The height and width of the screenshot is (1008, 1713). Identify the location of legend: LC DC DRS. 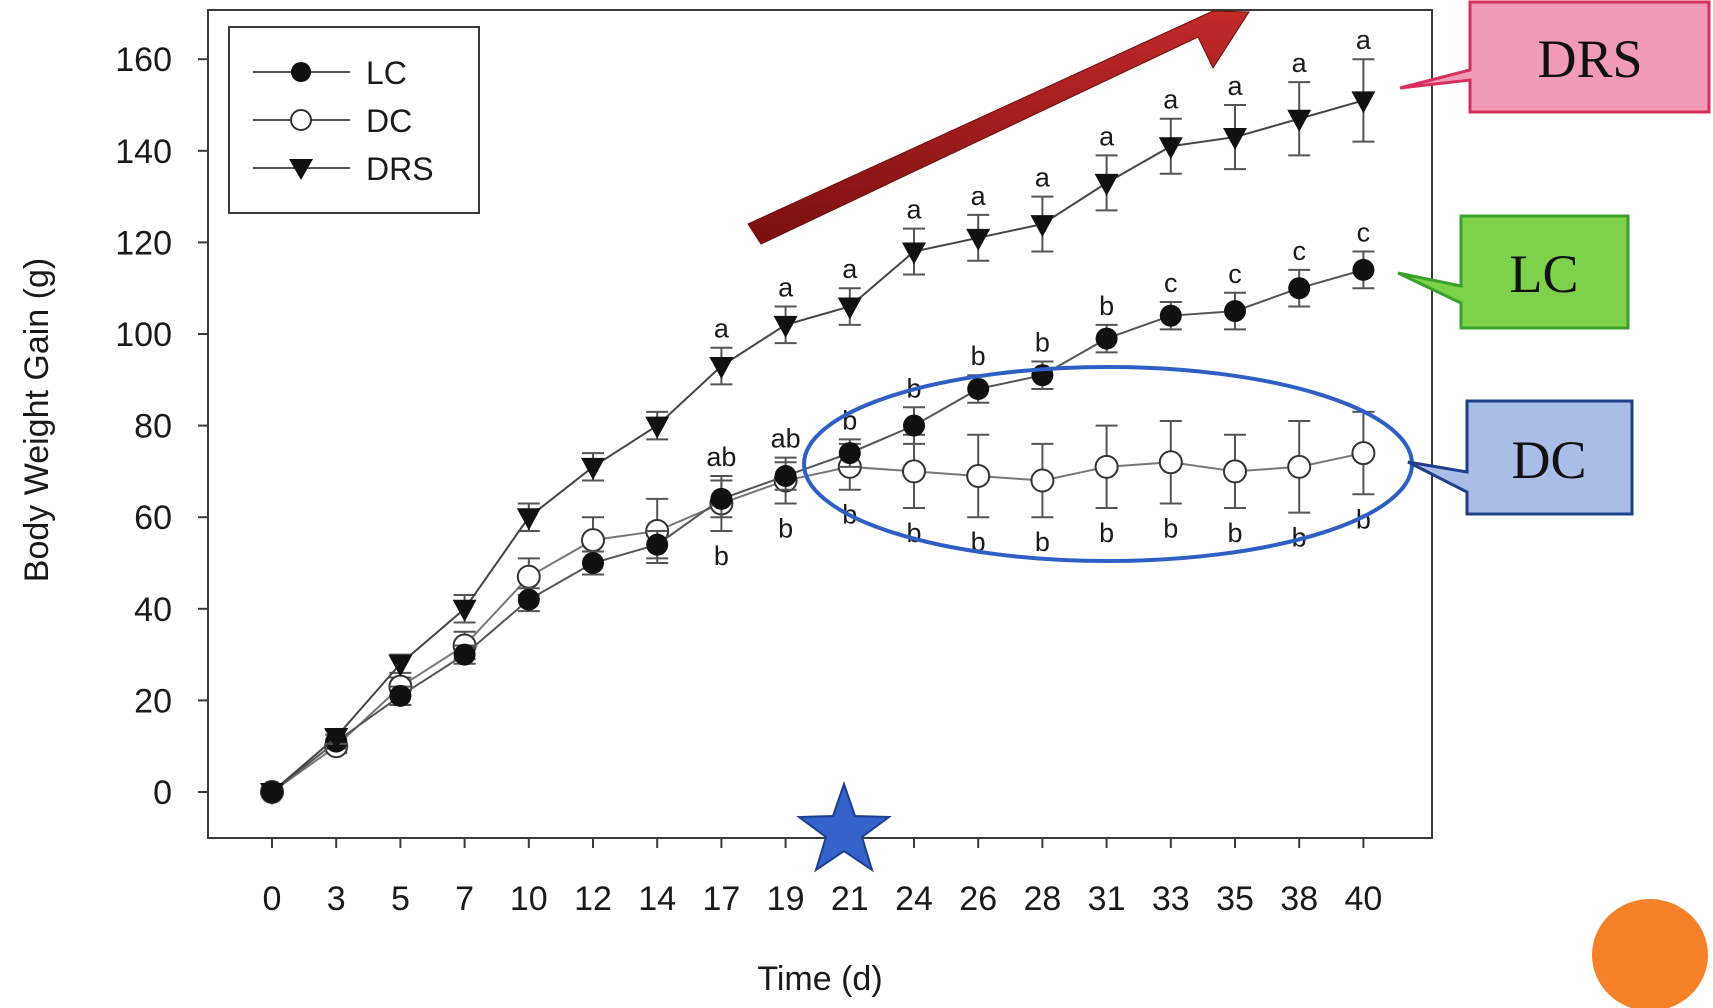
(354, 120).